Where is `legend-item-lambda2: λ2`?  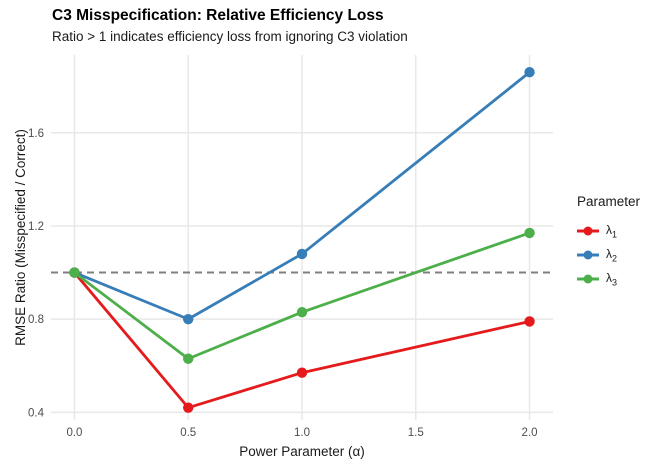
legend-item-lambda2: λ2 is located at coordinates (608, 255).